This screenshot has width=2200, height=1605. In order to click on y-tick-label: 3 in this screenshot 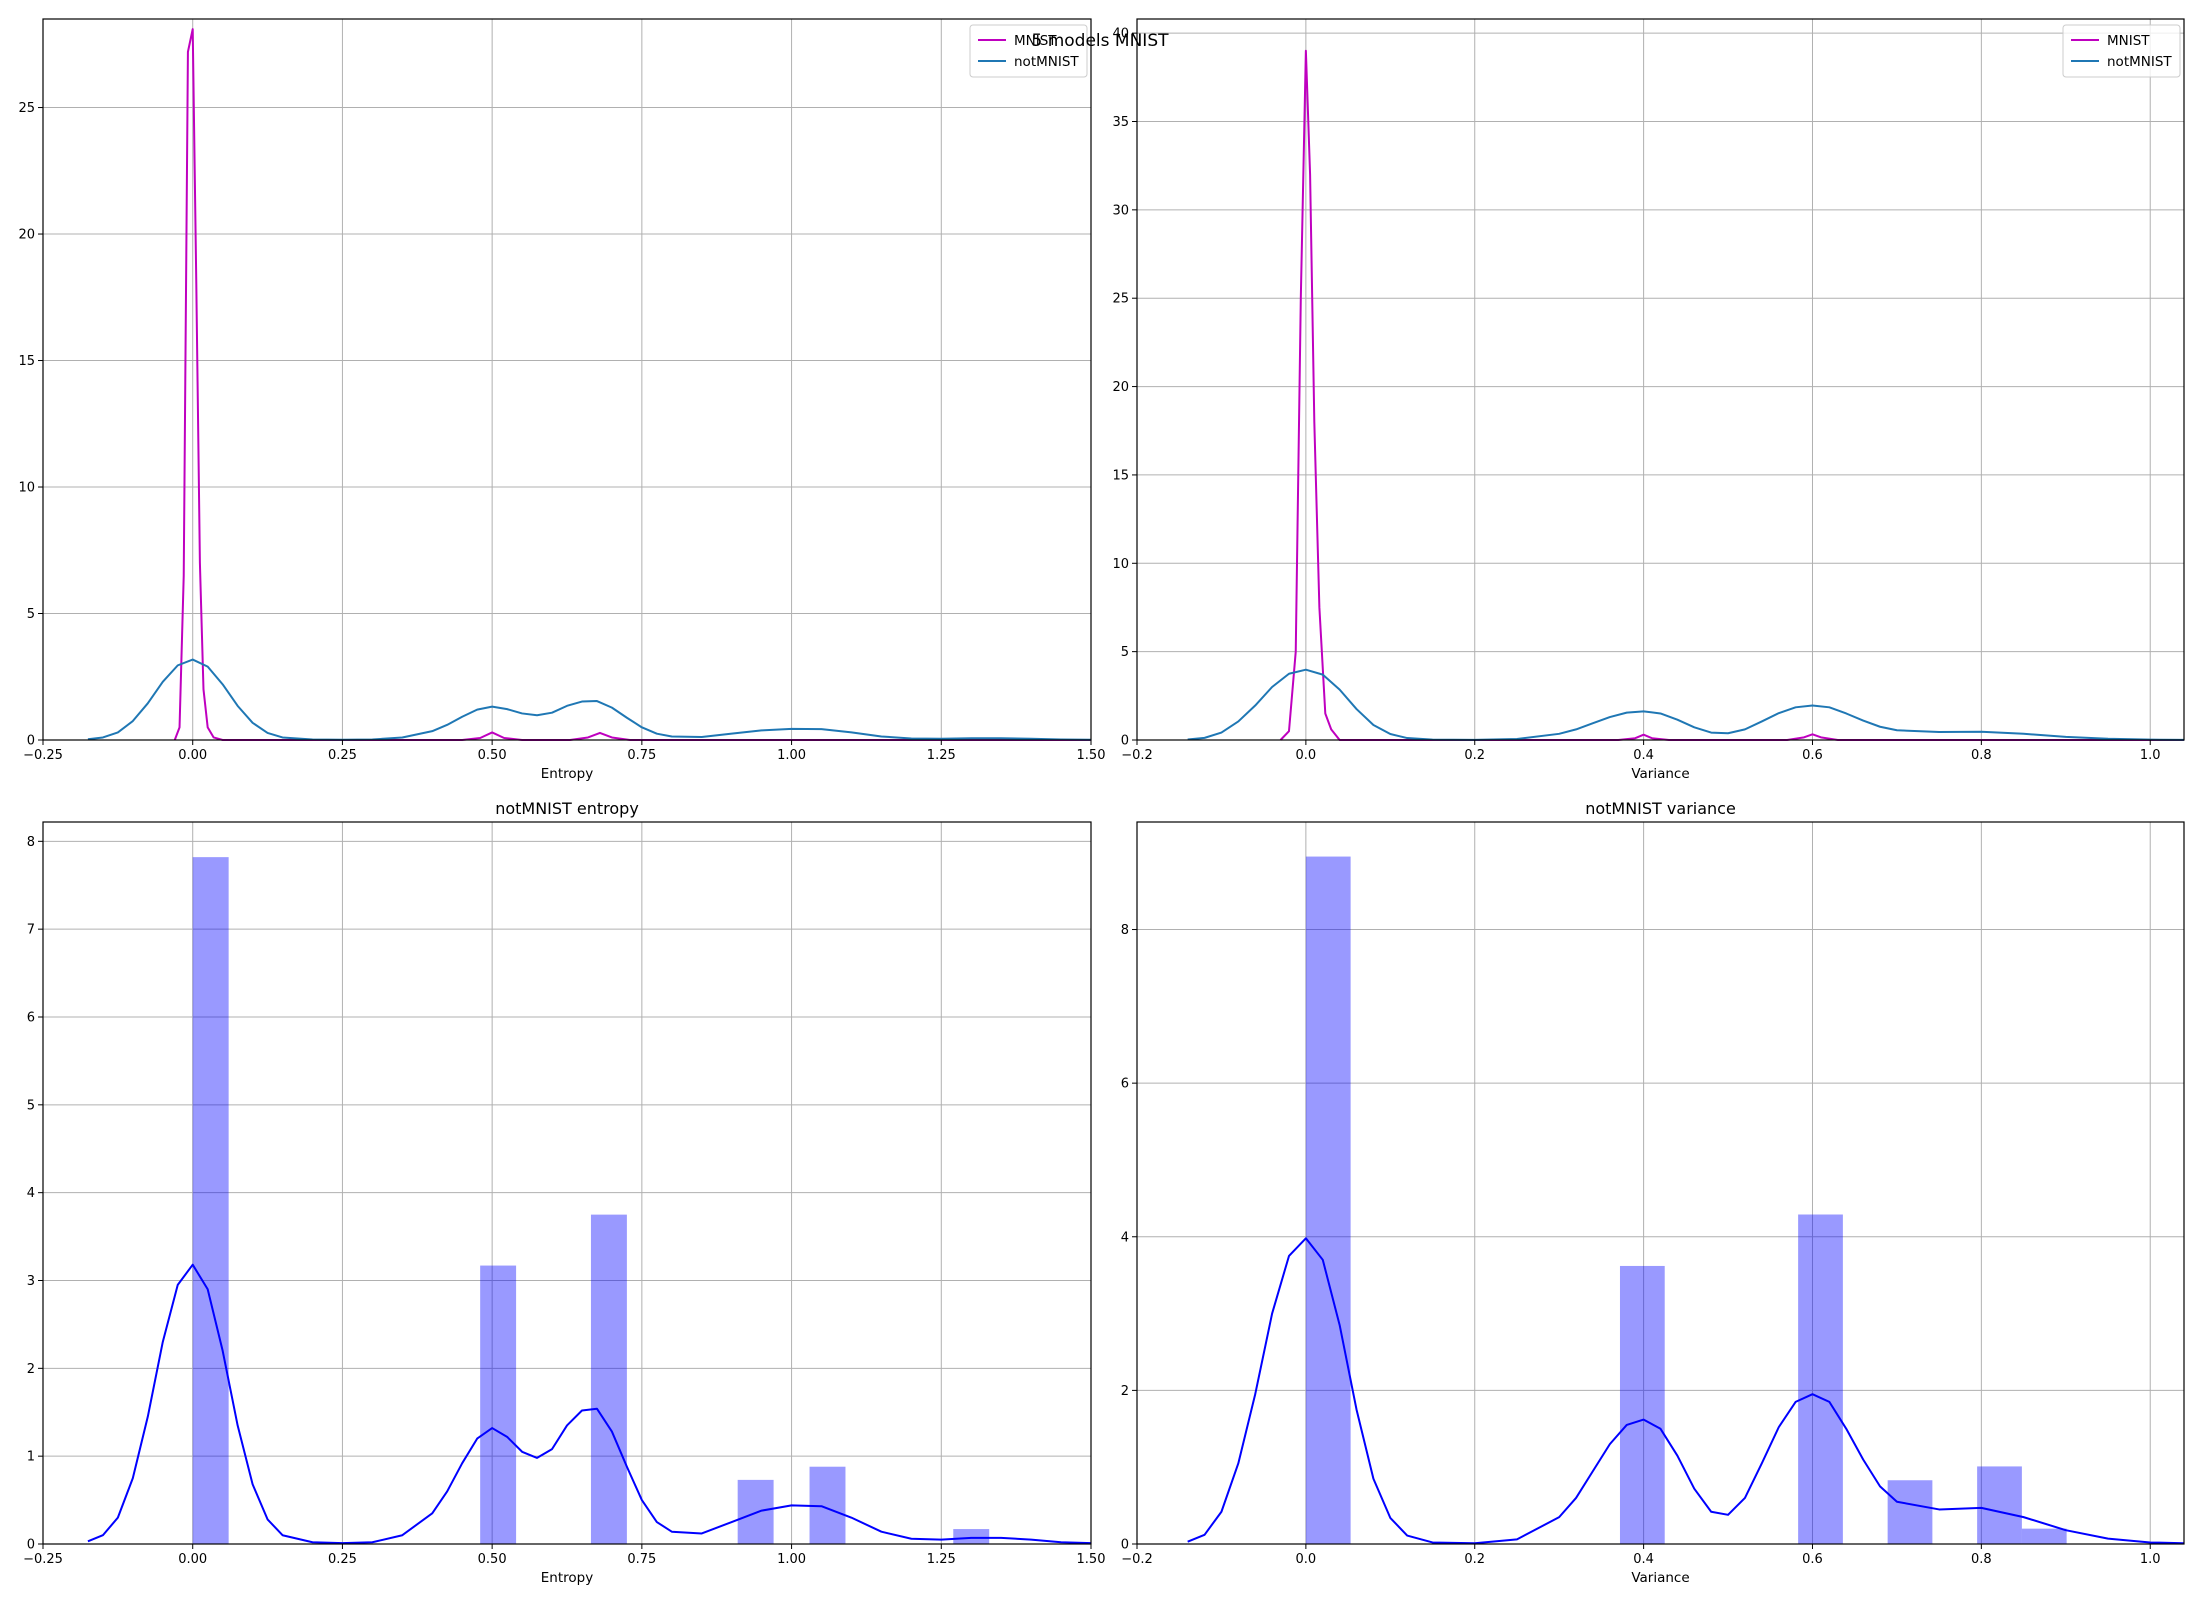, I will do `click(31, 1281)`.